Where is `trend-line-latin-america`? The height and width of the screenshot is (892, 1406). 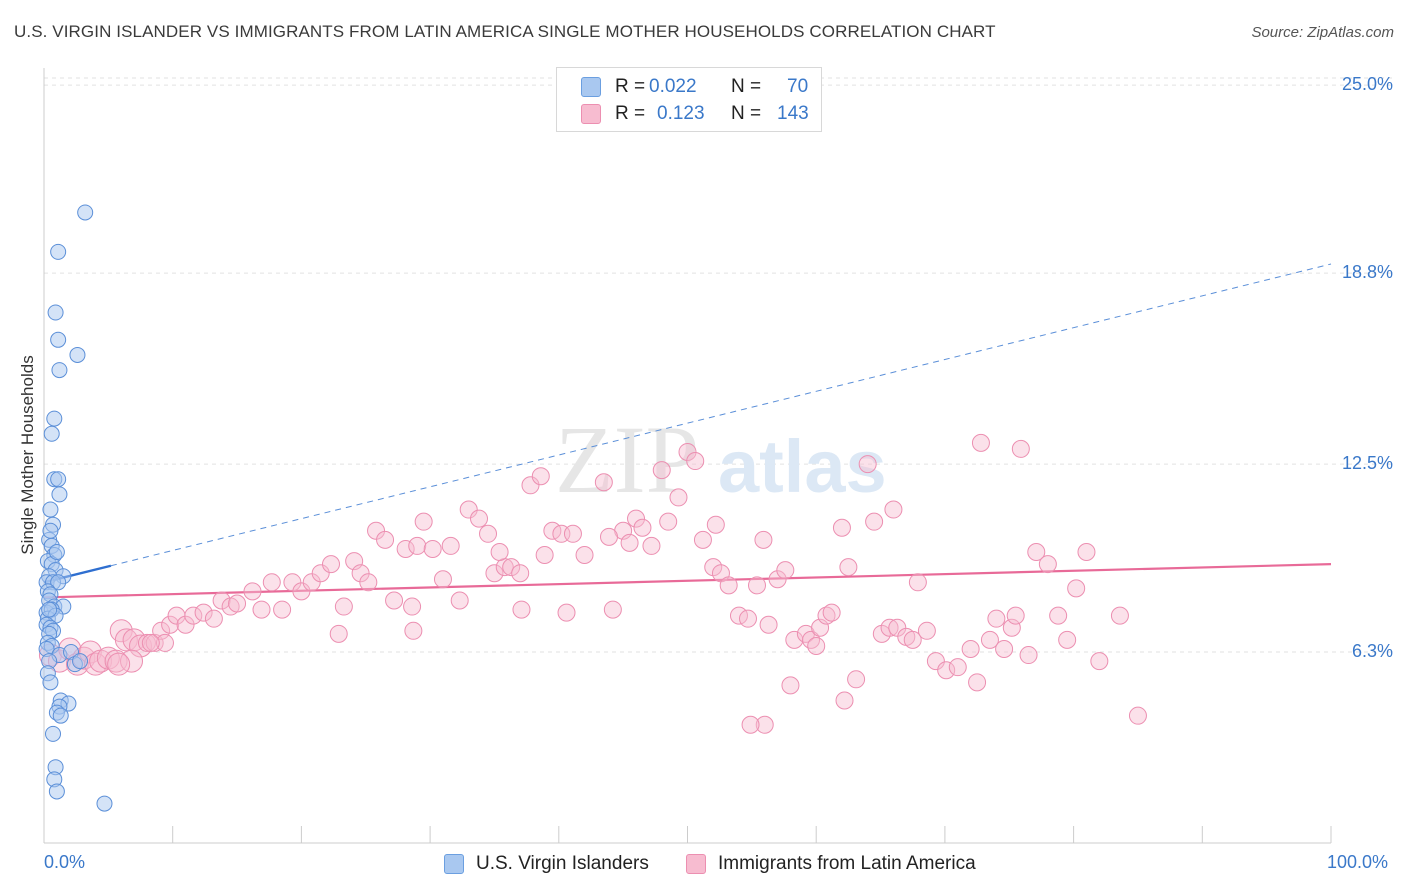 trend-line-latin-america is located at coordinates (687, 581).